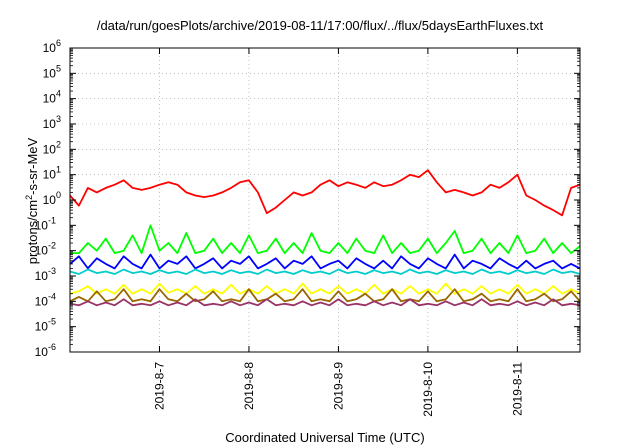 The image size is (640, 448). Describe the element at coordinates (52, 97) in the screenshot. I see `y-tick-label: 10⁴` at that location.